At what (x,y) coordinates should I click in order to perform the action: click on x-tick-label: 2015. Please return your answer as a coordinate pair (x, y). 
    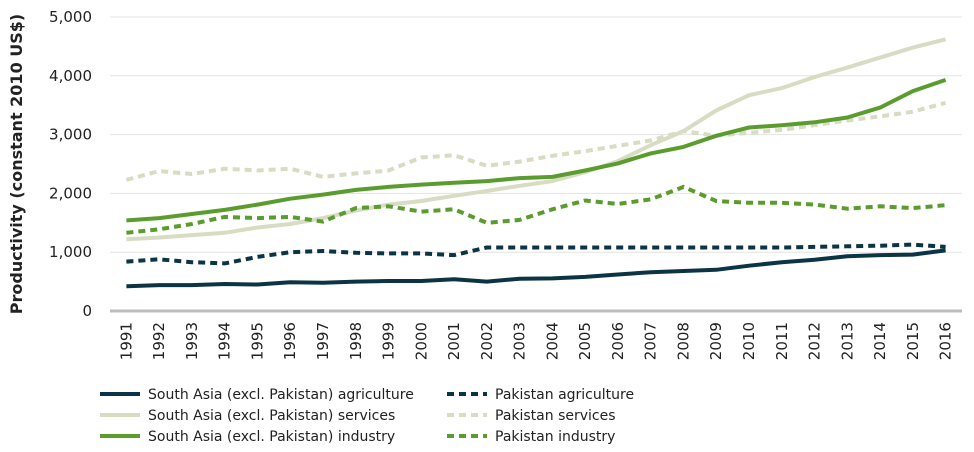
    Looking at the image, I should click on (913, 341).